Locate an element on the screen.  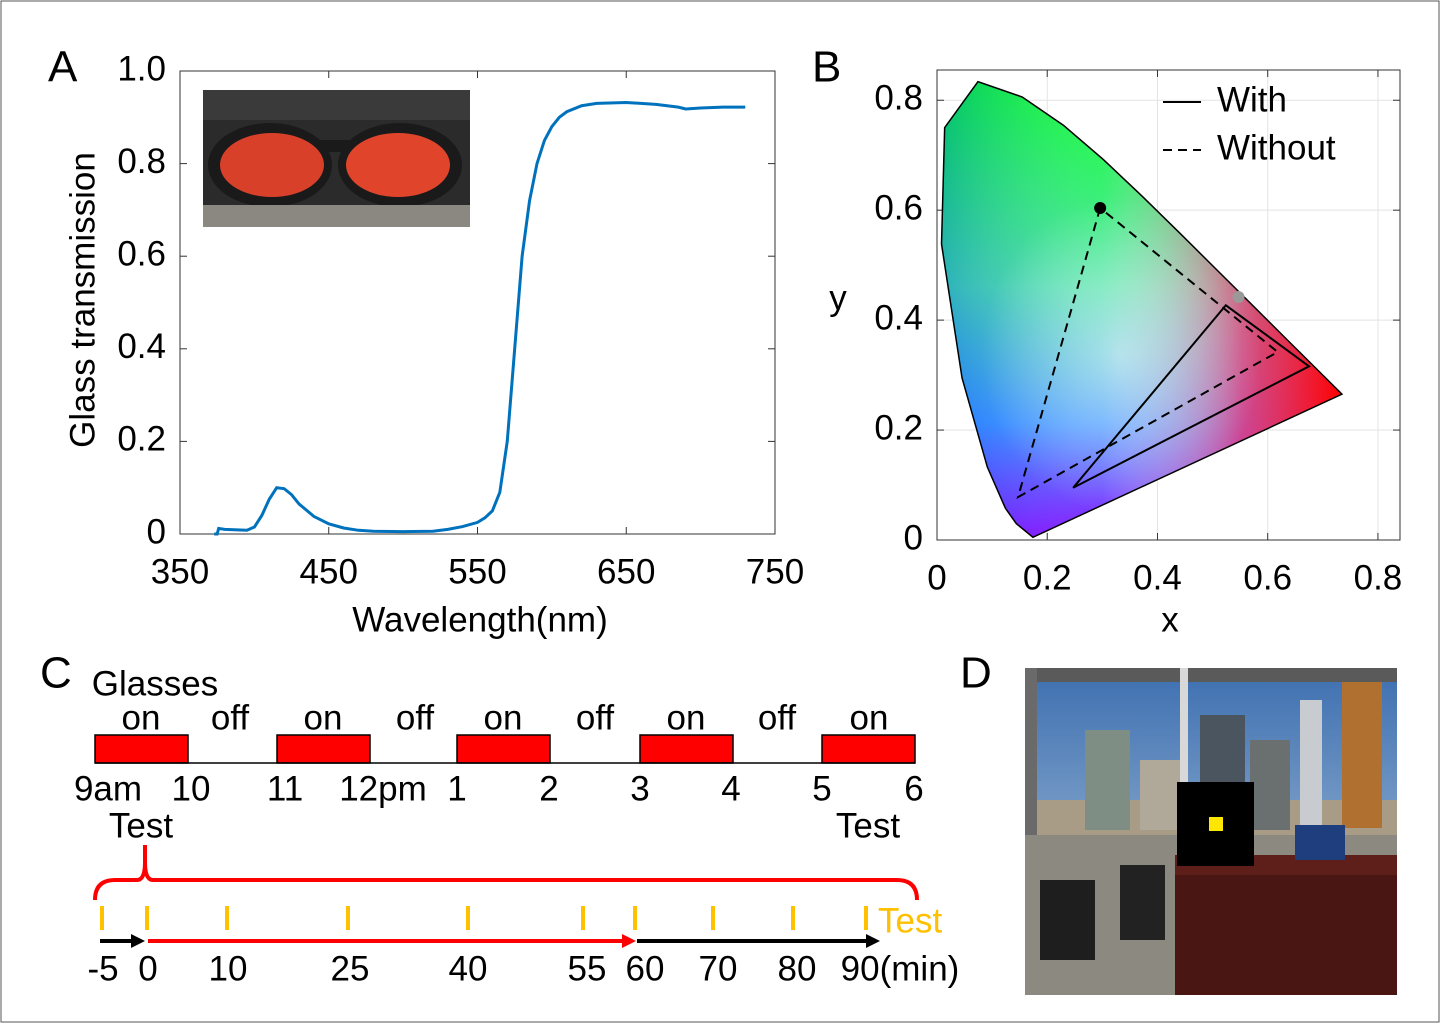
x-tick-label: 650 is located at coordinates (626, 571).